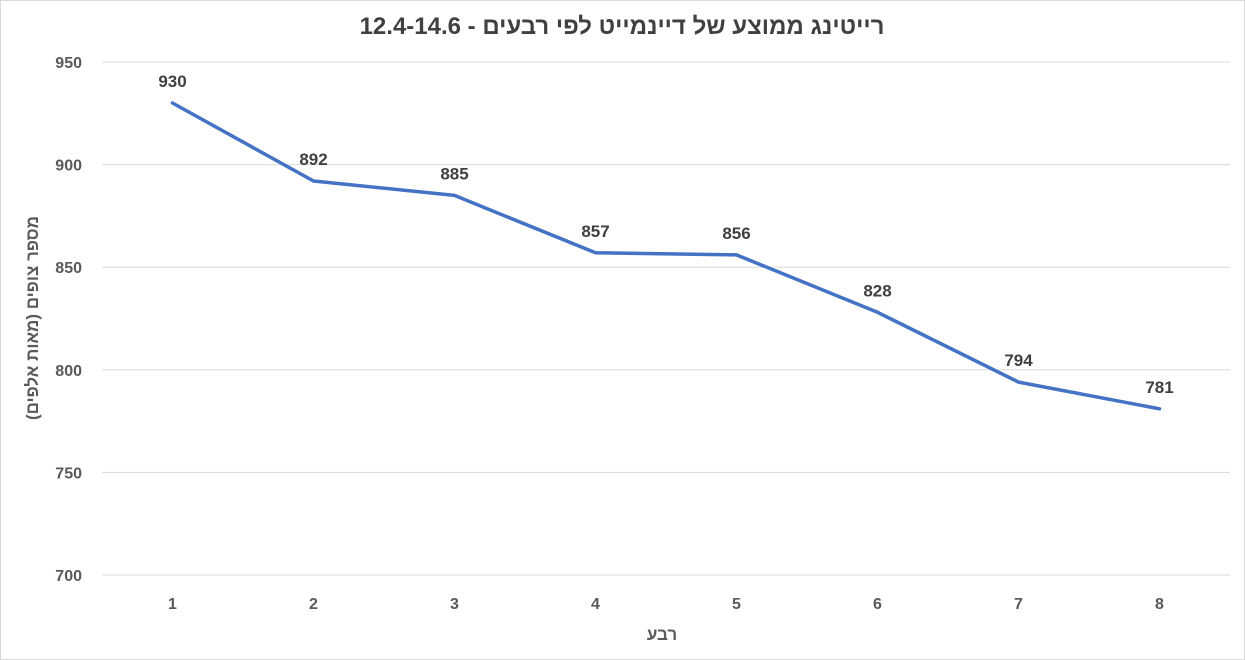 Image resolution: width=1245 pixels, height=660 pixels. What do you see at coordinates (313, 604) in the screenshot?
I see `x-tick-label: 2` at bounding box center [313, 604].